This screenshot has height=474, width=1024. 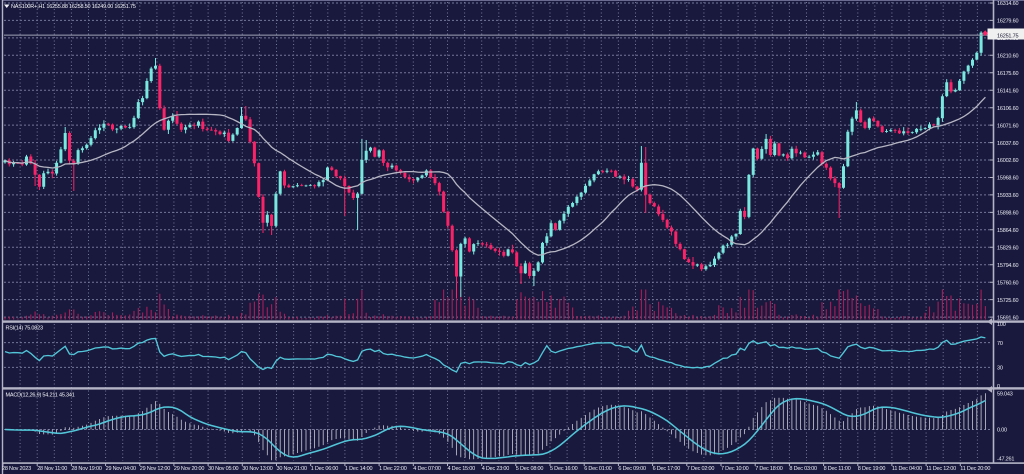 I want to click on svg-text: 30 Nov 13:00, so click(x=257, y=469).